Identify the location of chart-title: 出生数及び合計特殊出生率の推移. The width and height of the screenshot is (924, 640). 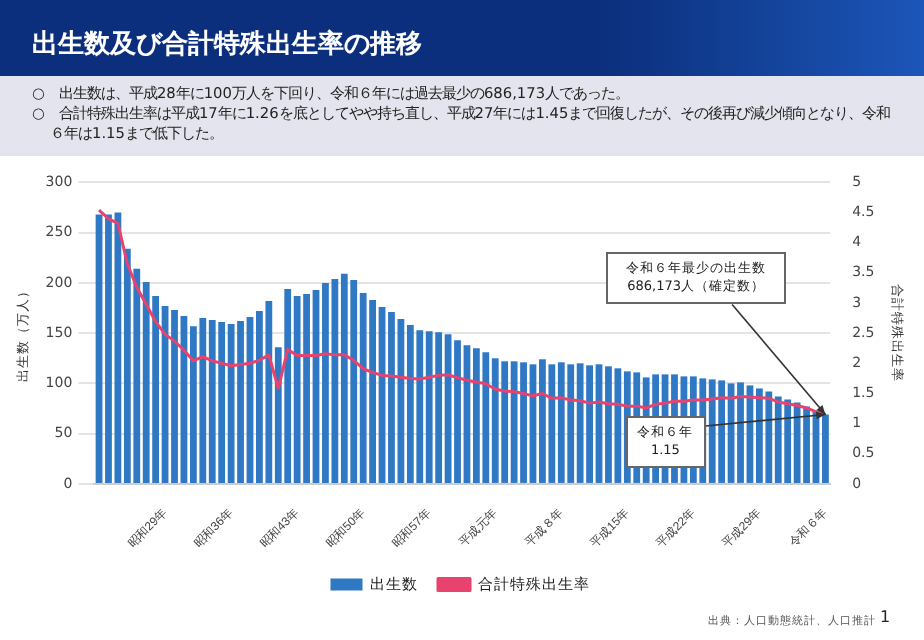
(227, 44).